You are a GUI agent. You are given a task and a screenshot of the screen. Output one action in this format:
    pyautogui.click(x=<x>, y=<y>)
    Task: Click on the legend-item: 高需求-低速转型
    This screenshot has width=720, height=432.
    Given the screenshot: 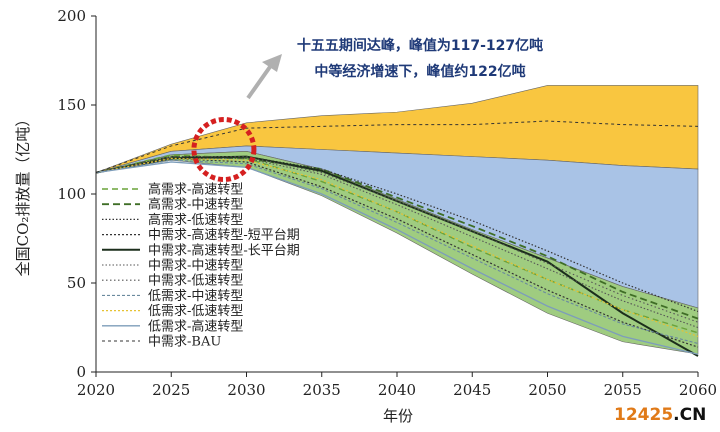 What is the action you would take?
    pyautogui.click(x=172, y=220)
    